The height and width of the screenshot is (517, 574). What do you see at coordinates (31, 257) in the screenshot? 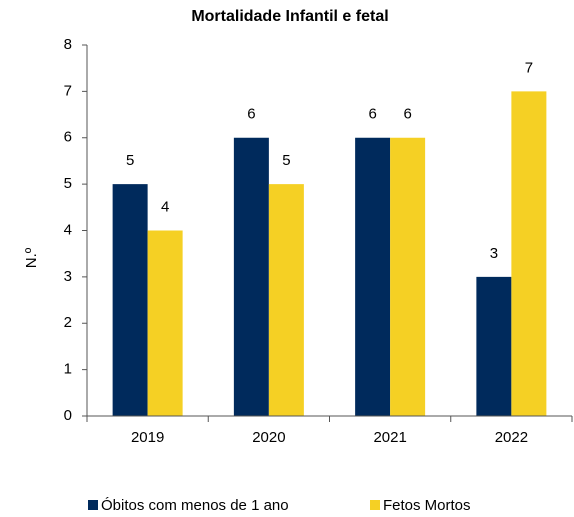
I see `y-axis-label: N.º` at bounding box center [31, 257].